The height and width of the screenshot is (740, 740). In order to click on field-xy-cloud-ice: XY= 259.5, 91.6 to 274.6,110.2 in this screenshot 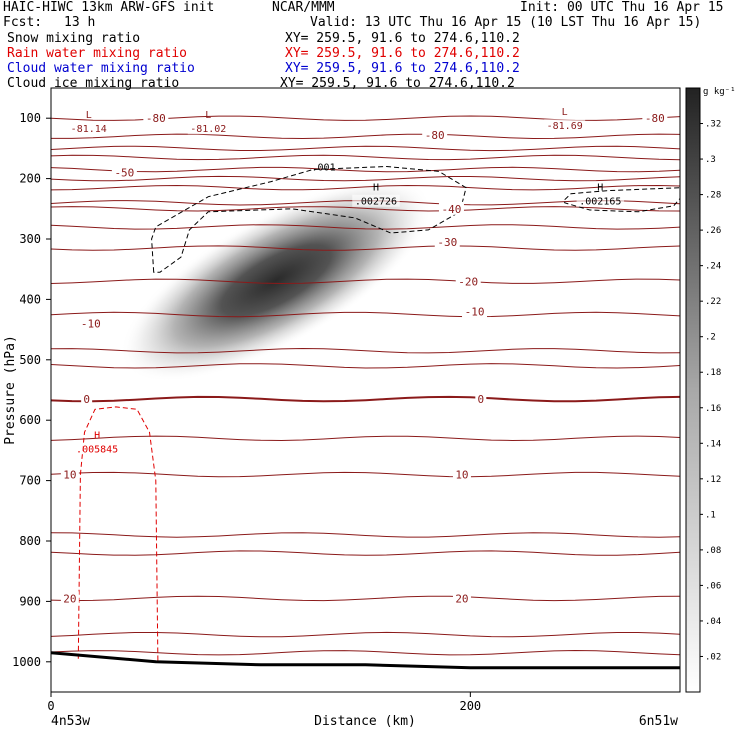, I will do `click(397, 83)`.